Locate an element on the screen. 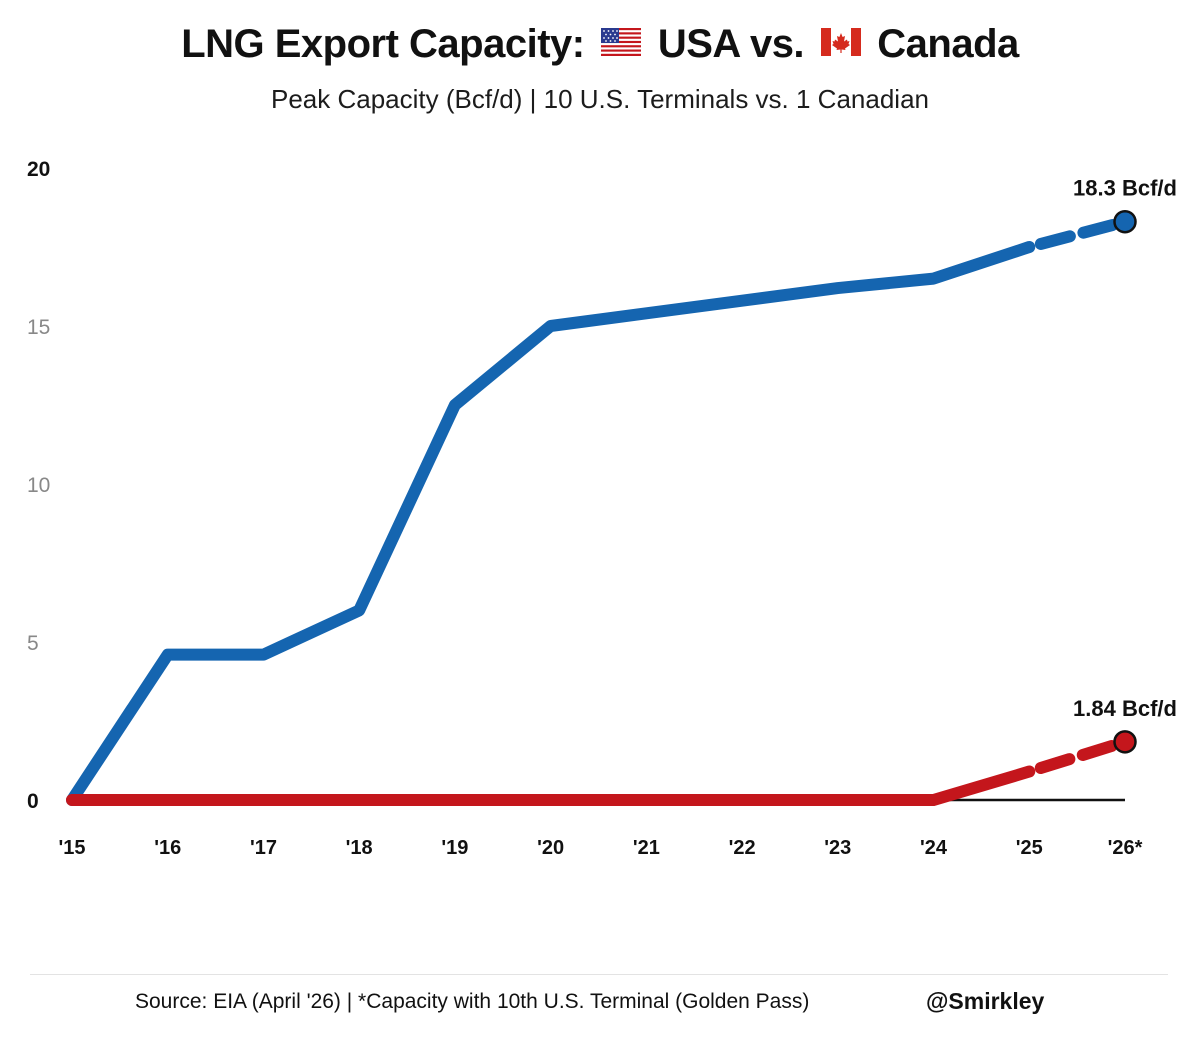  y-tick-label: 5 is located at coordinates (33, 643).